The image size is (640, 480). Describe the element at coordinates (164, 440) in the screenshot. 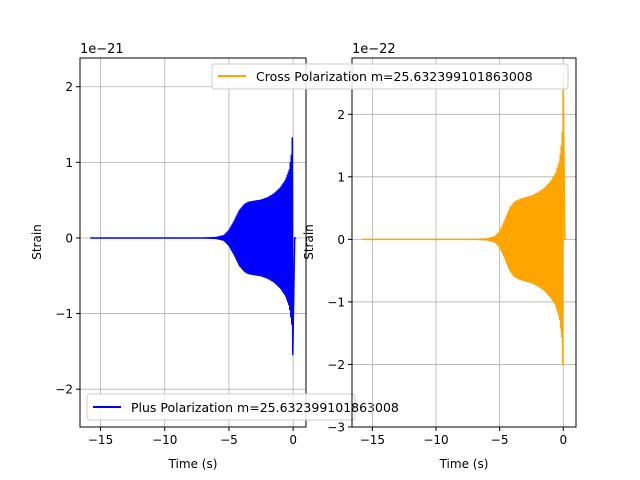

I see `left-x-tick-label: −10` at that location.